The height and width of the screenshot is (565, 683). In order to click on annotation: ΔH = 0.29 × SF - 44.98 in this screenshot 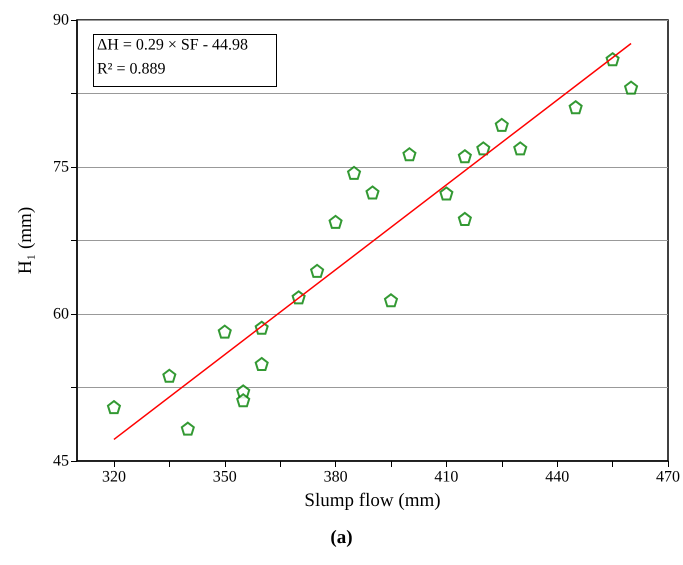, I will do `click(172, 45)`.